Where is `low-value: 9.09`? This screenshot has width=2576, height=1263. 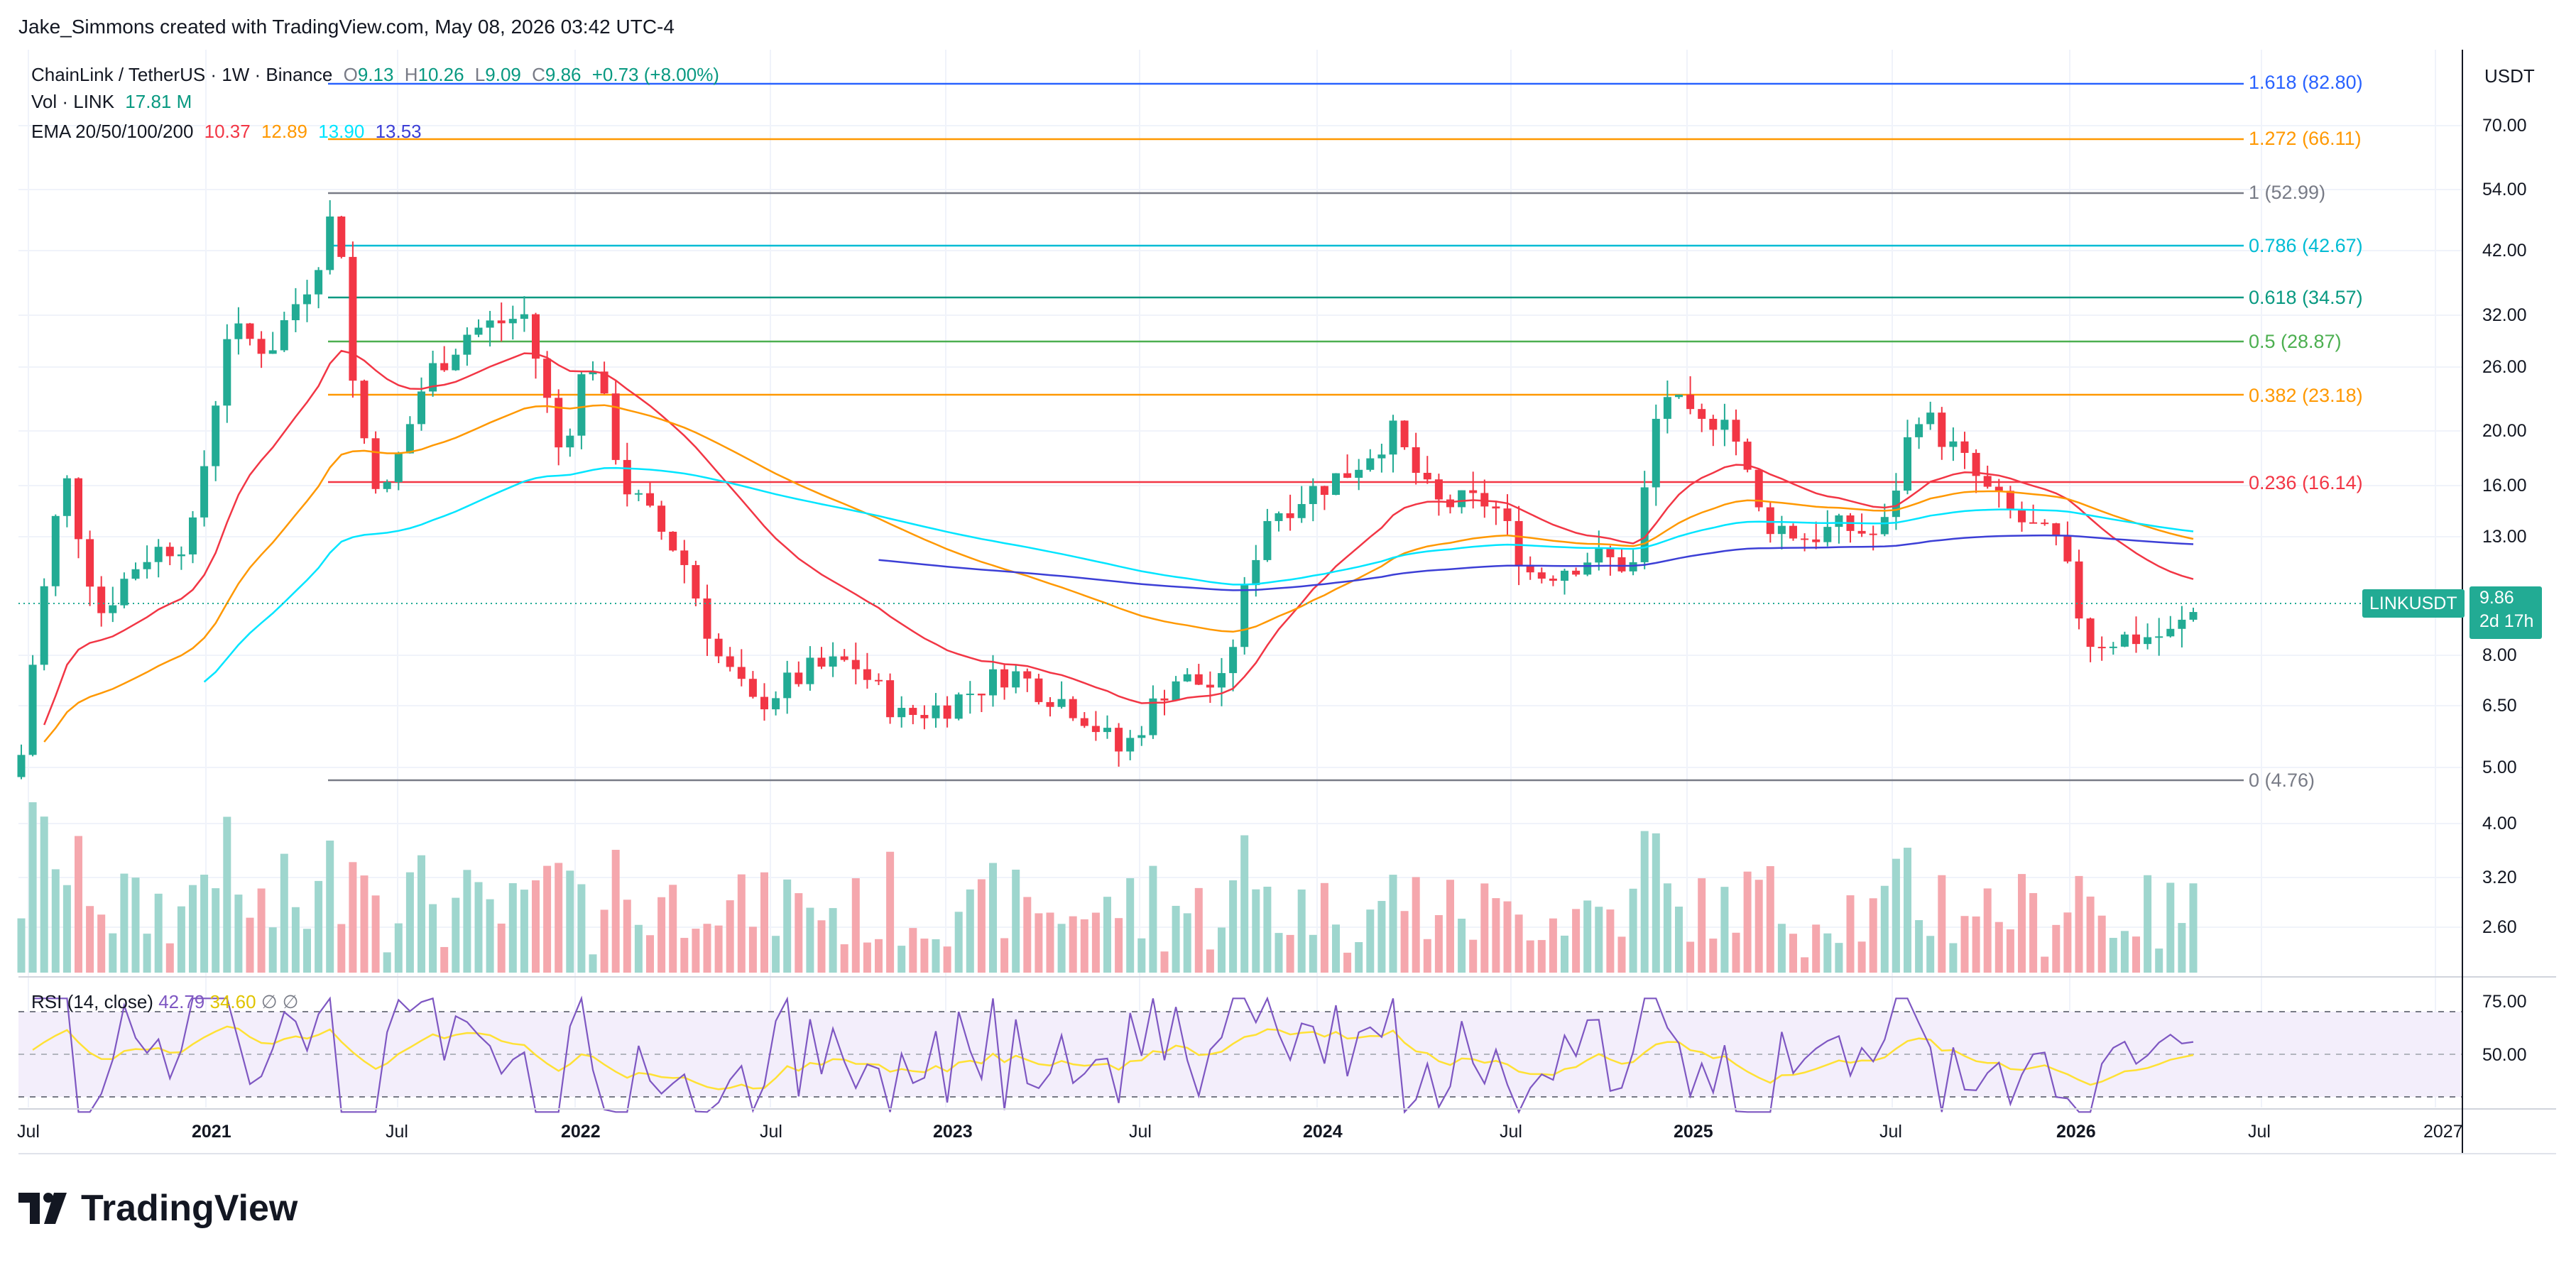 low-value: 9.09 is located at coordinates (503, 74).